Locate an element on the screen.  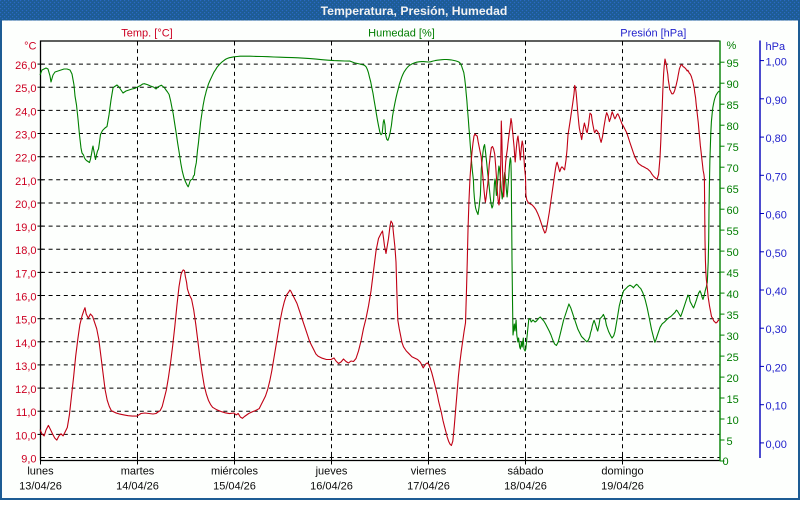
svg-text: miércoles is located at coordinates (235, 472).